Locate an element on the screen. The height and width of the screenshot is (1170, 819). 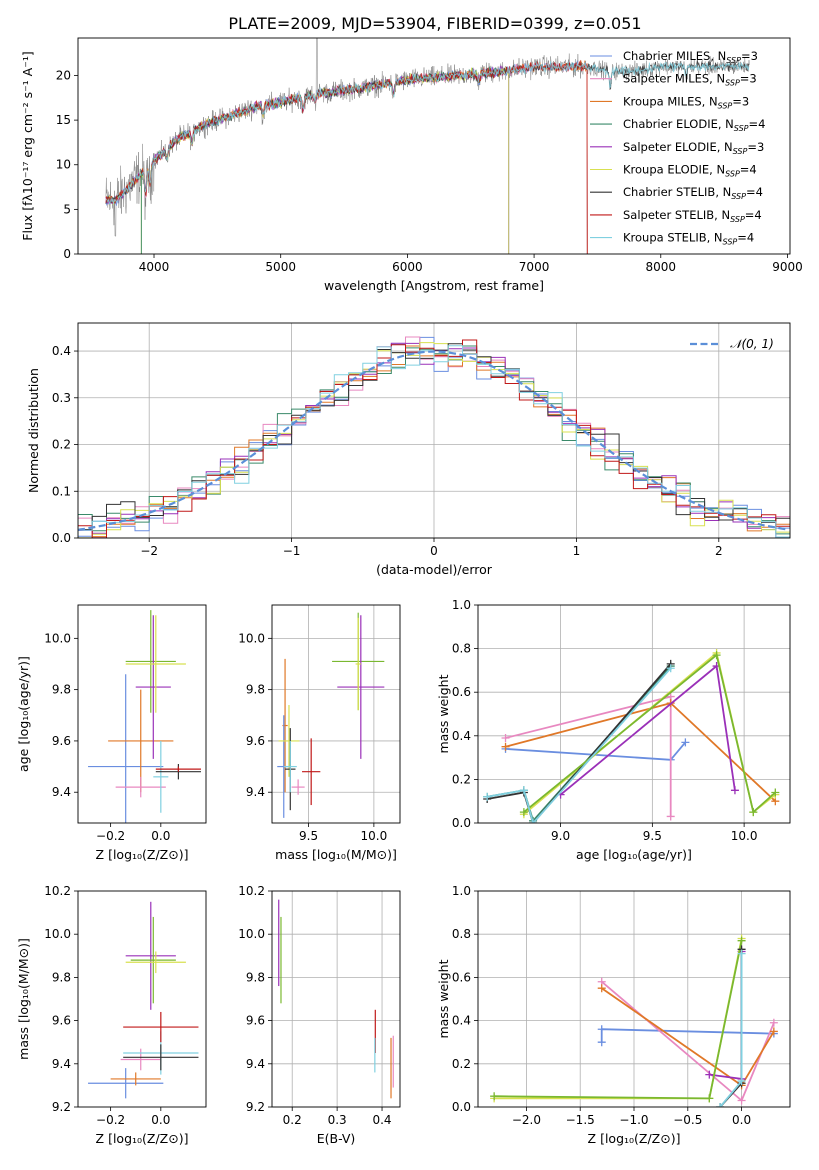
legend-label-salpeter_stelib: Salpeter STELIB, NSSP=4 is located at coordinates (692, 216).